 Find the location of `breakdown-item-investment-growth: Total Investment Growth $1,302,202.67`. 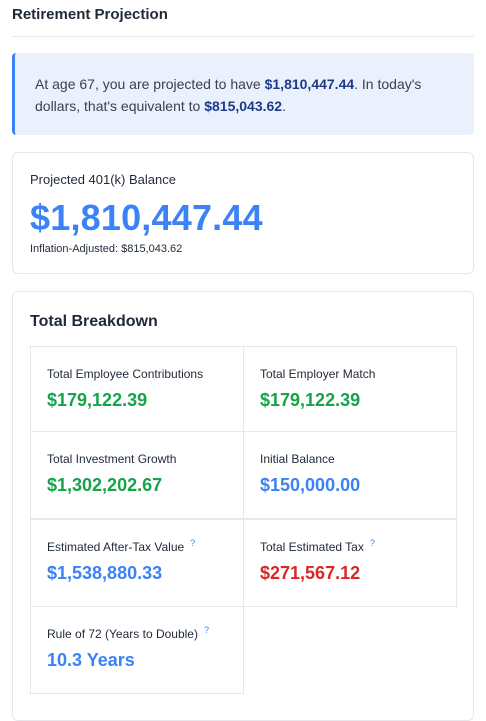

breakdown-item-investment-growth: Total Investment Growth $1,302,202.67 is located at coordinates (137, 475).